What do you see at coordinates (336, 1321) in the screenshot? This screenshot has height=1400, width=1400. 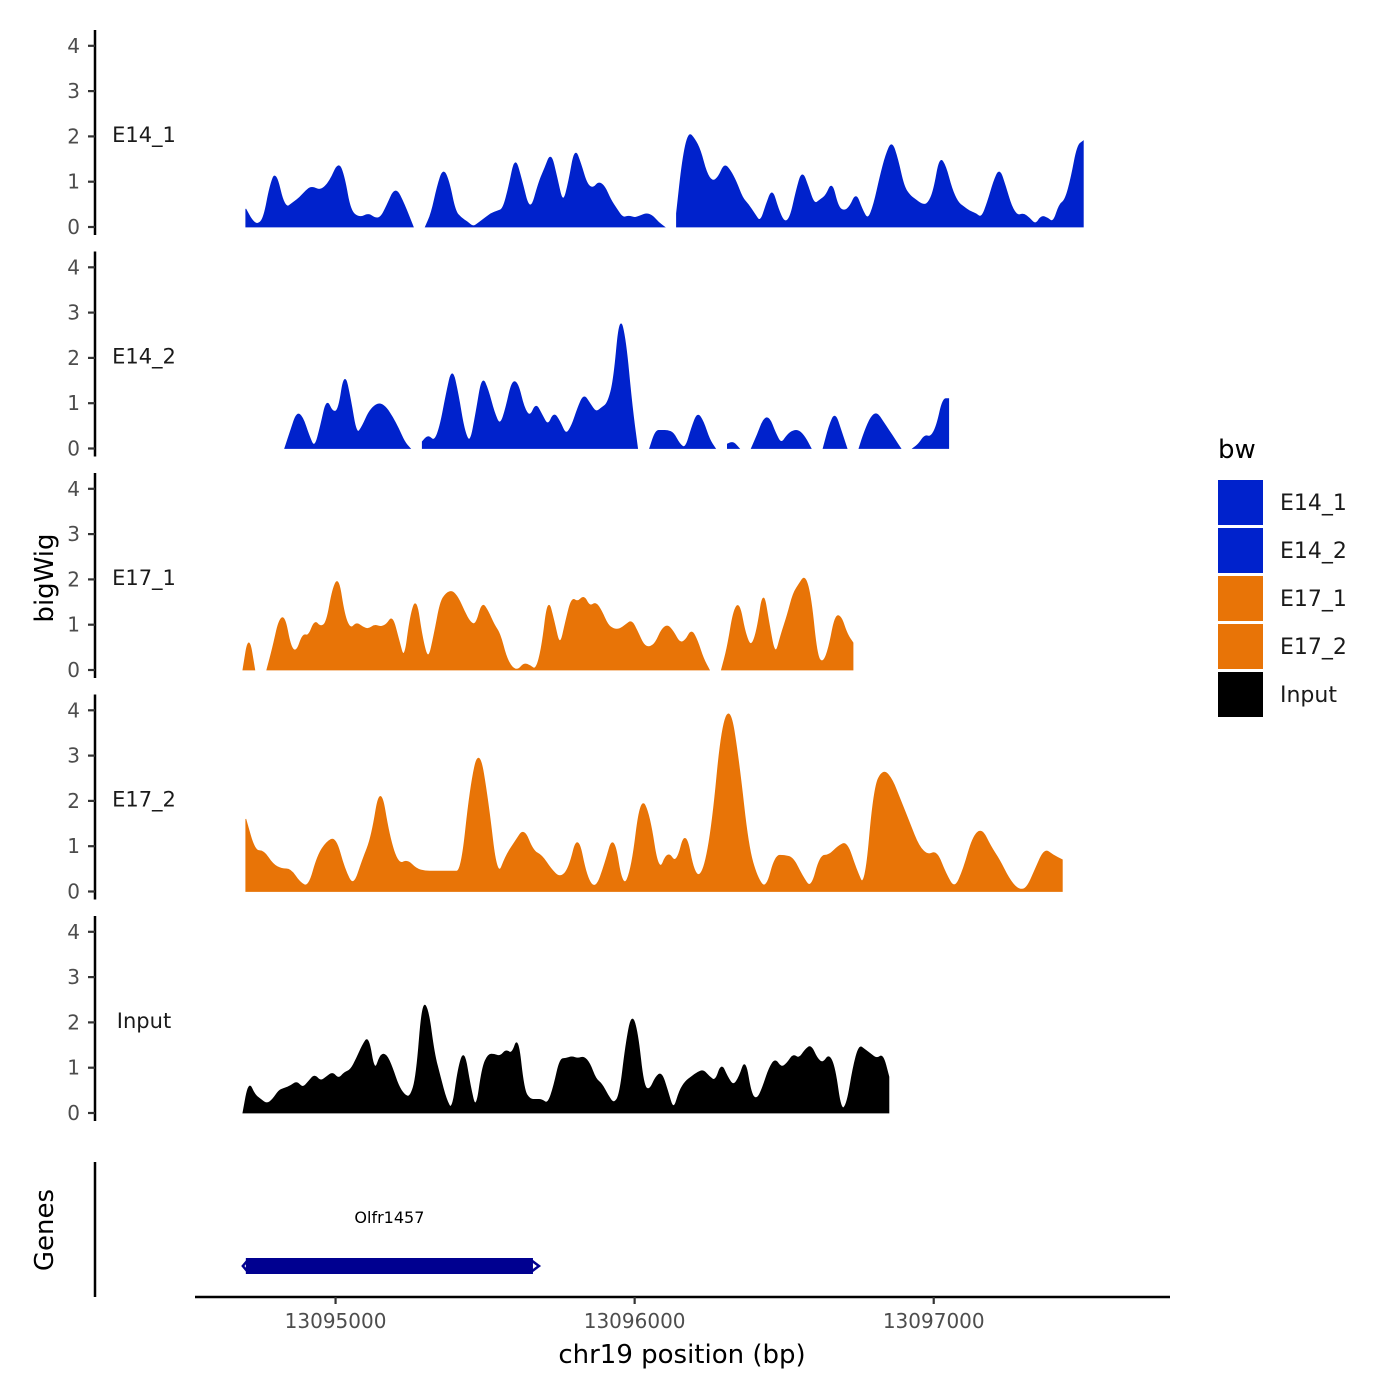 I see `x-tick-label: 13095000` at bounding box center [336, 1321].